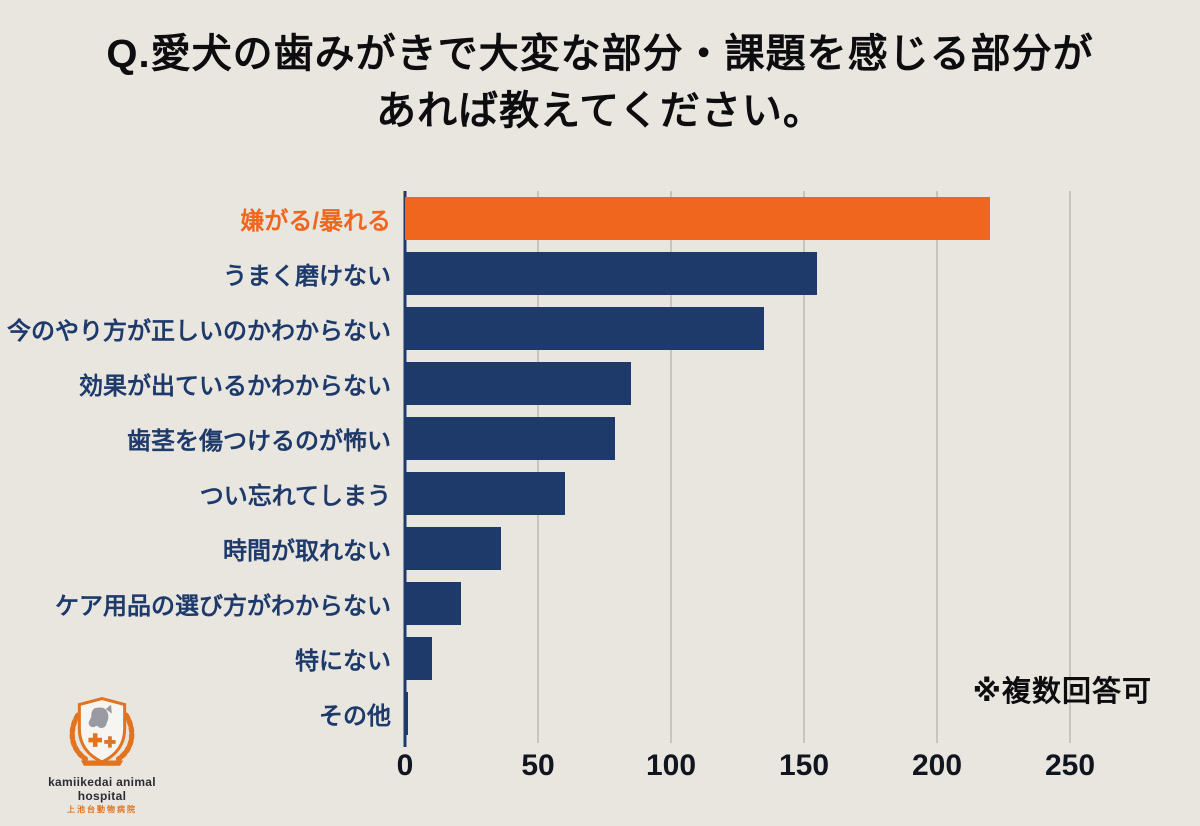 The image size is (1200, 826). What do you see at coordinates (804, 765) in the screenshot?
I see `x-tick-label: 150` at bounding box center [804, 765].